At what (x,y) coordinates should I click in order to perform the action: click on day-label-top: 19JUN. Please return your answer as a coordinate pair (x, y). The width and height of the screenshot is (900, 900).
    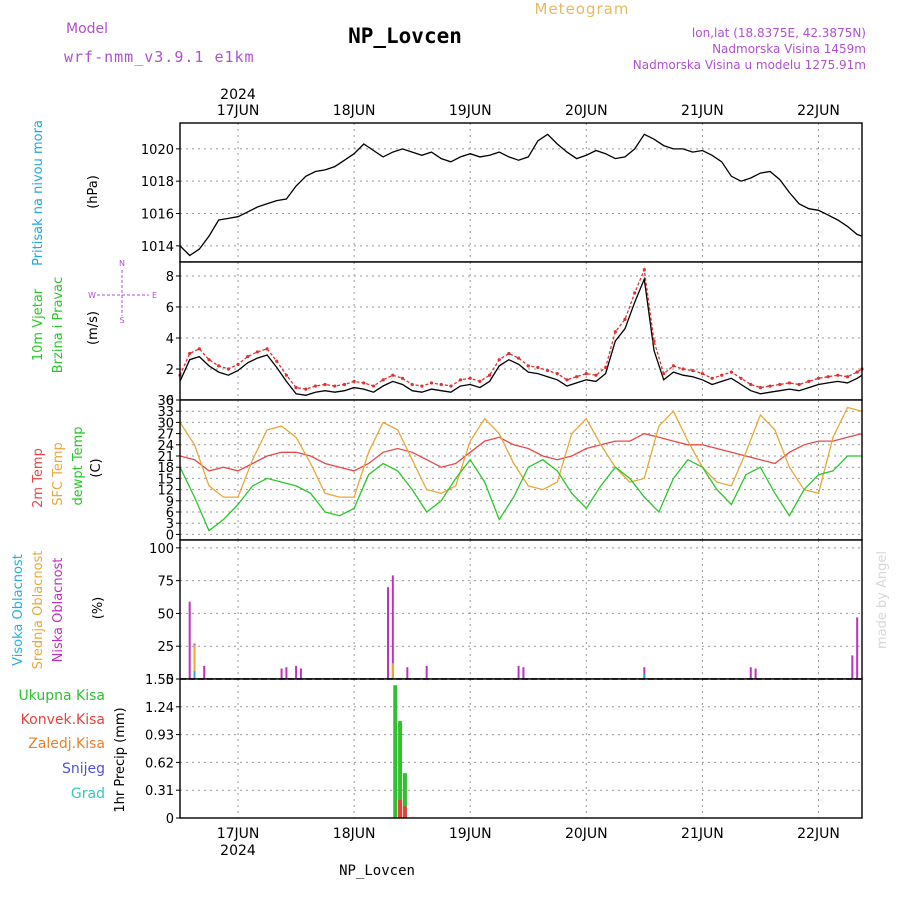
    Looking at the image, I should click on (470, 111).